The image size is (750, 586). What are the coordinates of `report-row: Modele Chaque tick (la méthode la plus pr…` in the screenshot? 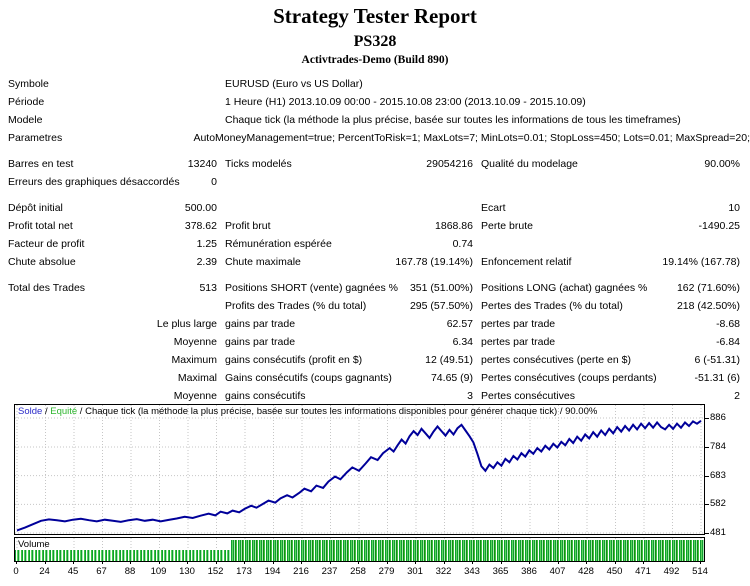 It's located at (375, 120).